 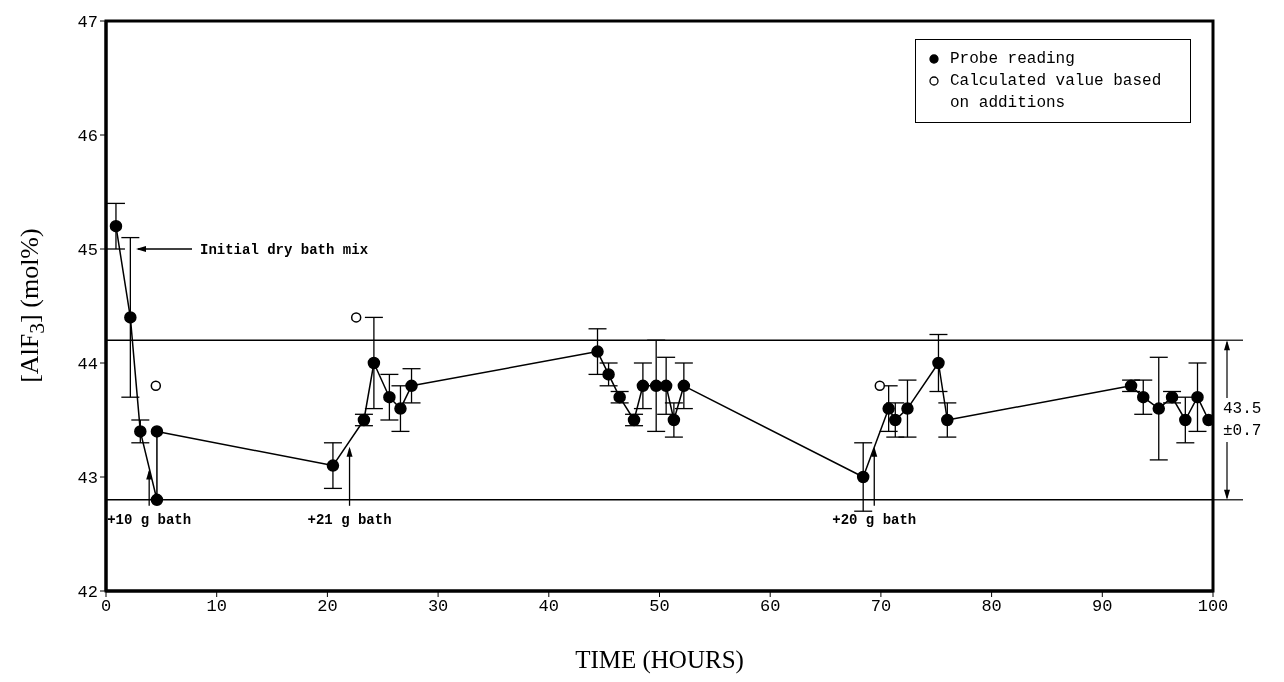 What do you see at coordinates (1248, 420) in the screenshot?
I see `text: 43.5 ±0.7` at bounding box center [1248, 420].